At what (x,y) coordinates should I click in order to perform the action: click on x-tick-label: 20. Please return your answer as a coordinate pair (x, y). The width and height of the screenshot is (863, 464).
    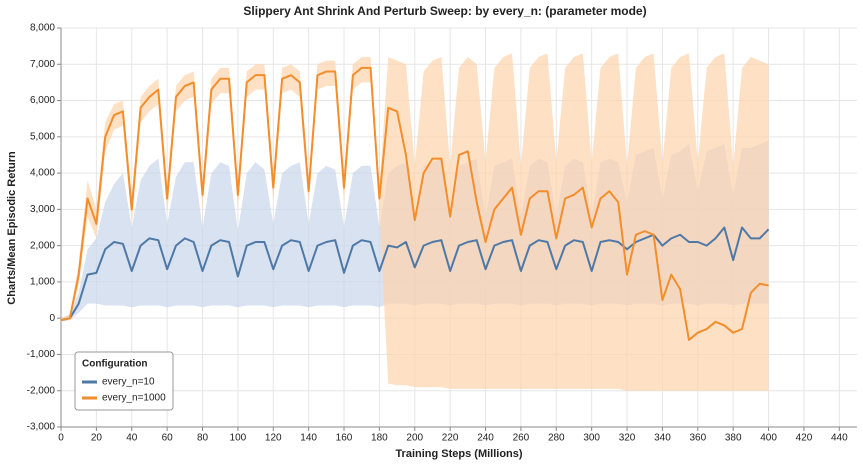
    Looking at the image, I should click on (97, 438).